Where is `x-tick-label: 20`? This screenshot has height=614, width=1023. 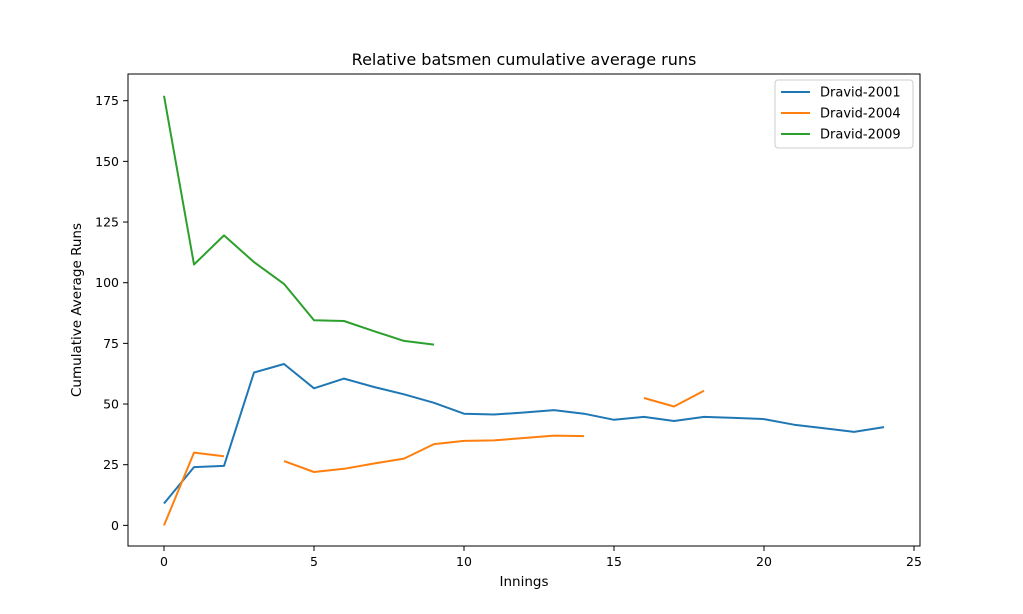
x-tick-label: 20 is located at coordinates (764, 561).